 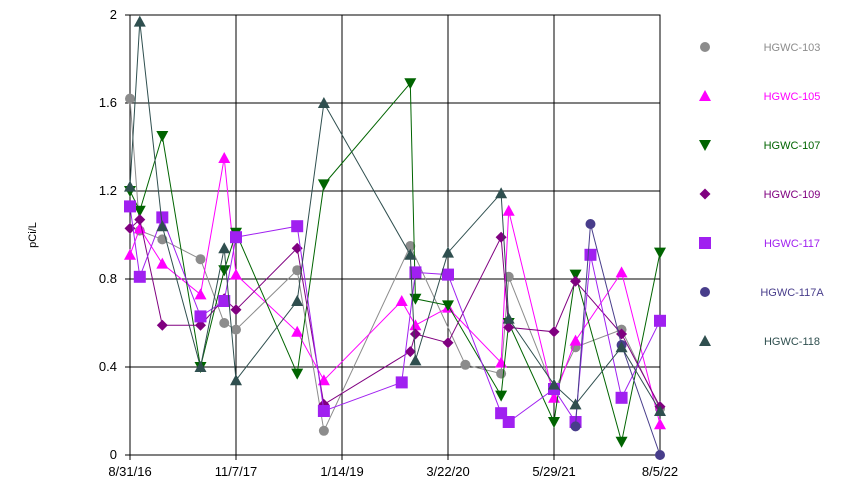 I want to click on x-tick-label: 5/29/21, so click(x=553, y=471).